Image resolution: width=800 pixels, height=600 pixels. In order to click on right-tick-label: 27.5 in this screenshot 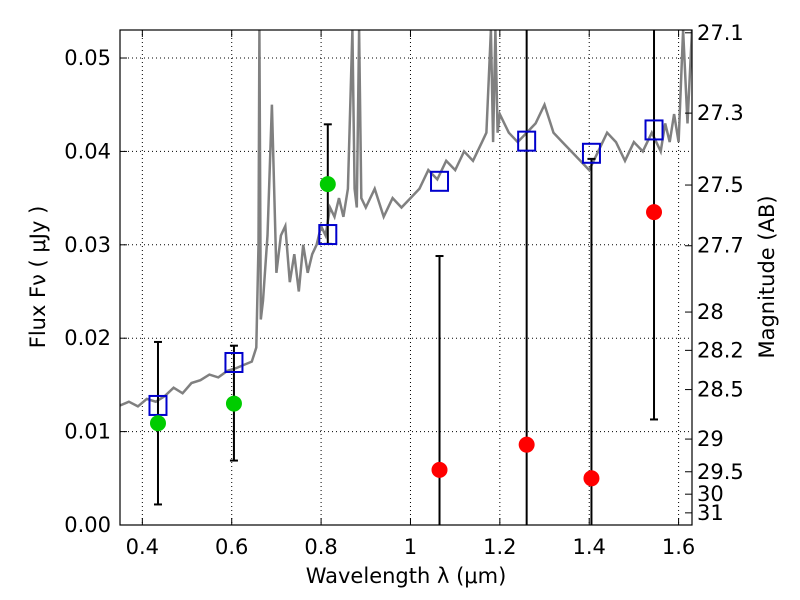, I will do `click(720, 185)`.